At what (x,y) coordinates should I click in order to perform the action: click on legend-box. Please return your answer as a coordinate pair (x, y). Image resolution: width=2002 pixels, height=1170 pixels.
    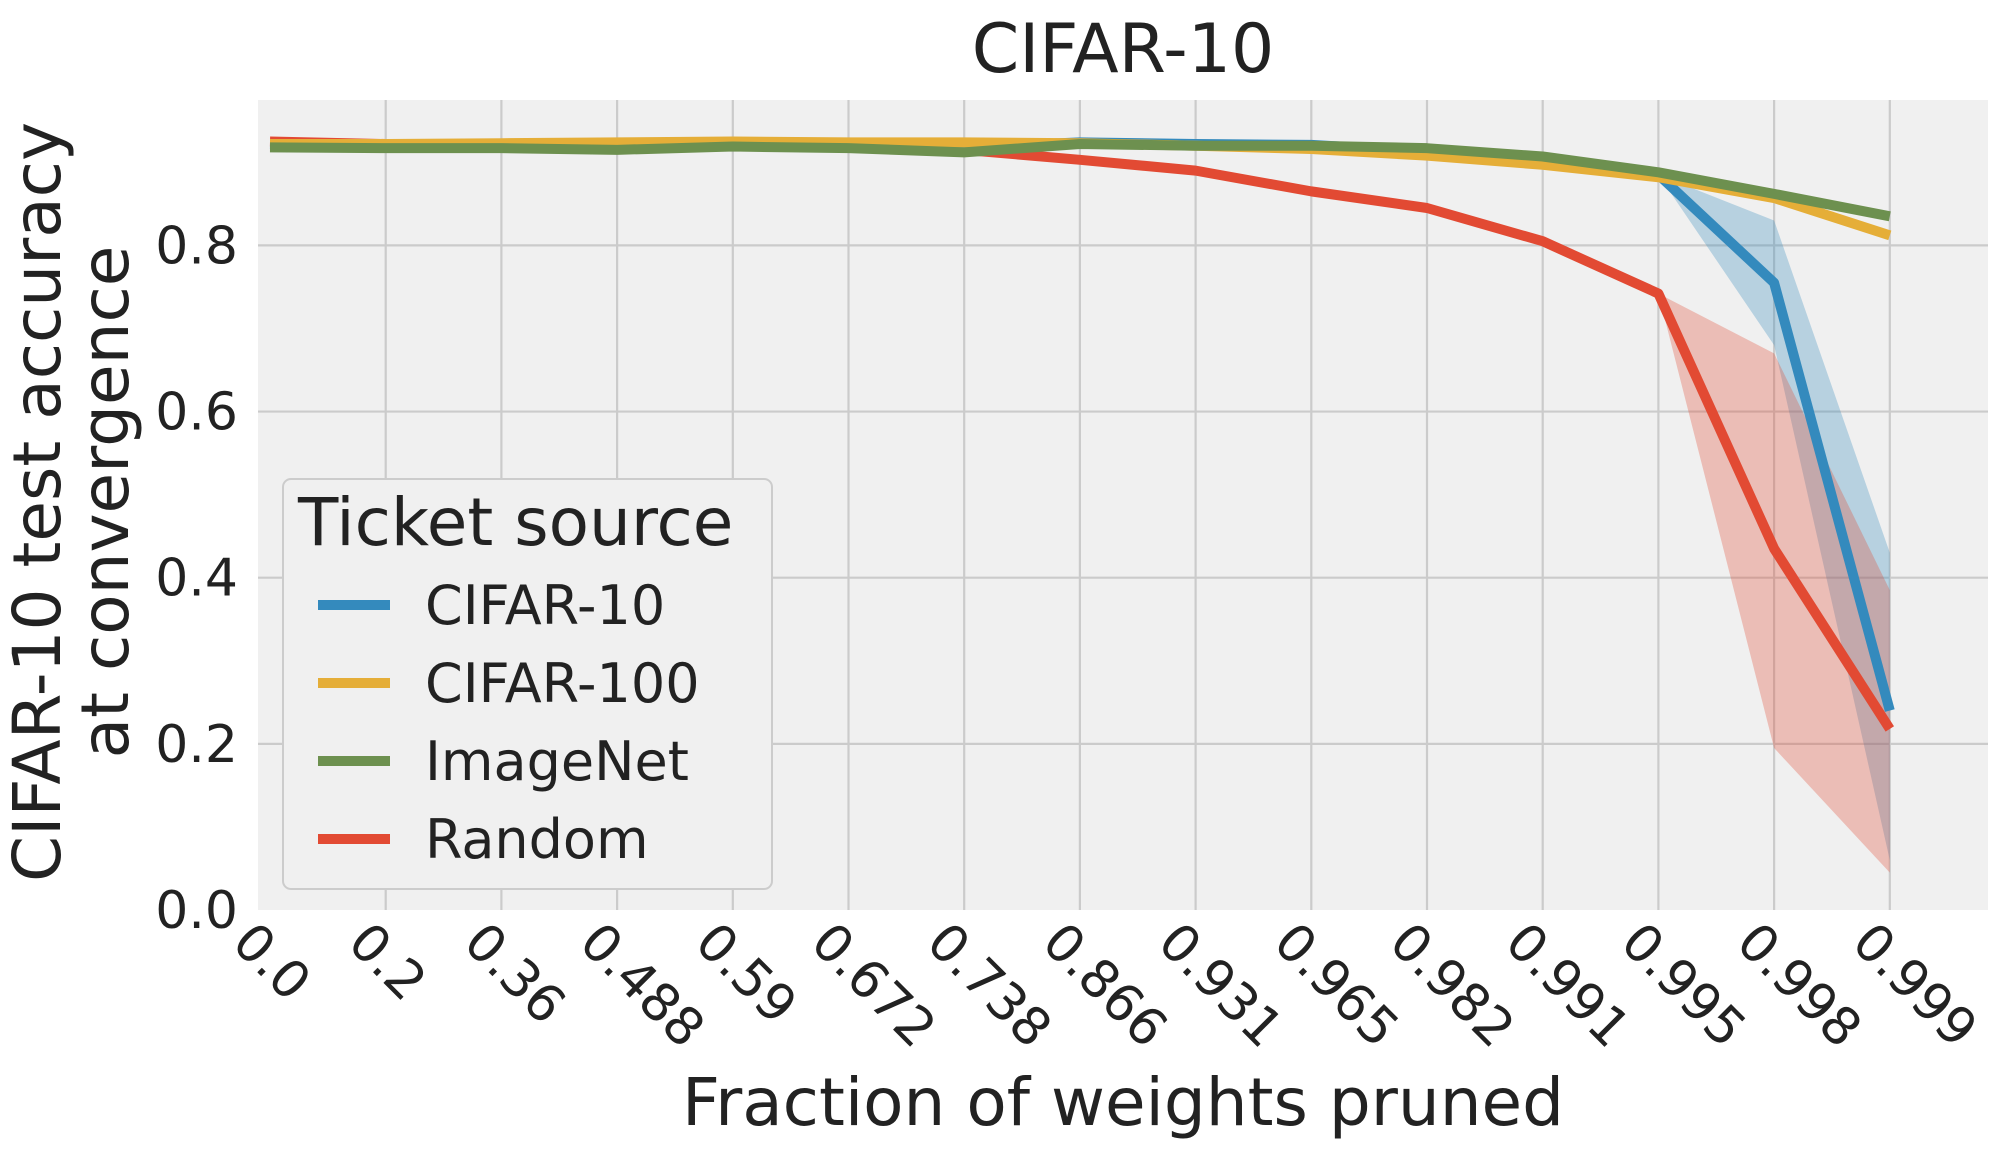
    Looking at the image, I should click on (527, 684).